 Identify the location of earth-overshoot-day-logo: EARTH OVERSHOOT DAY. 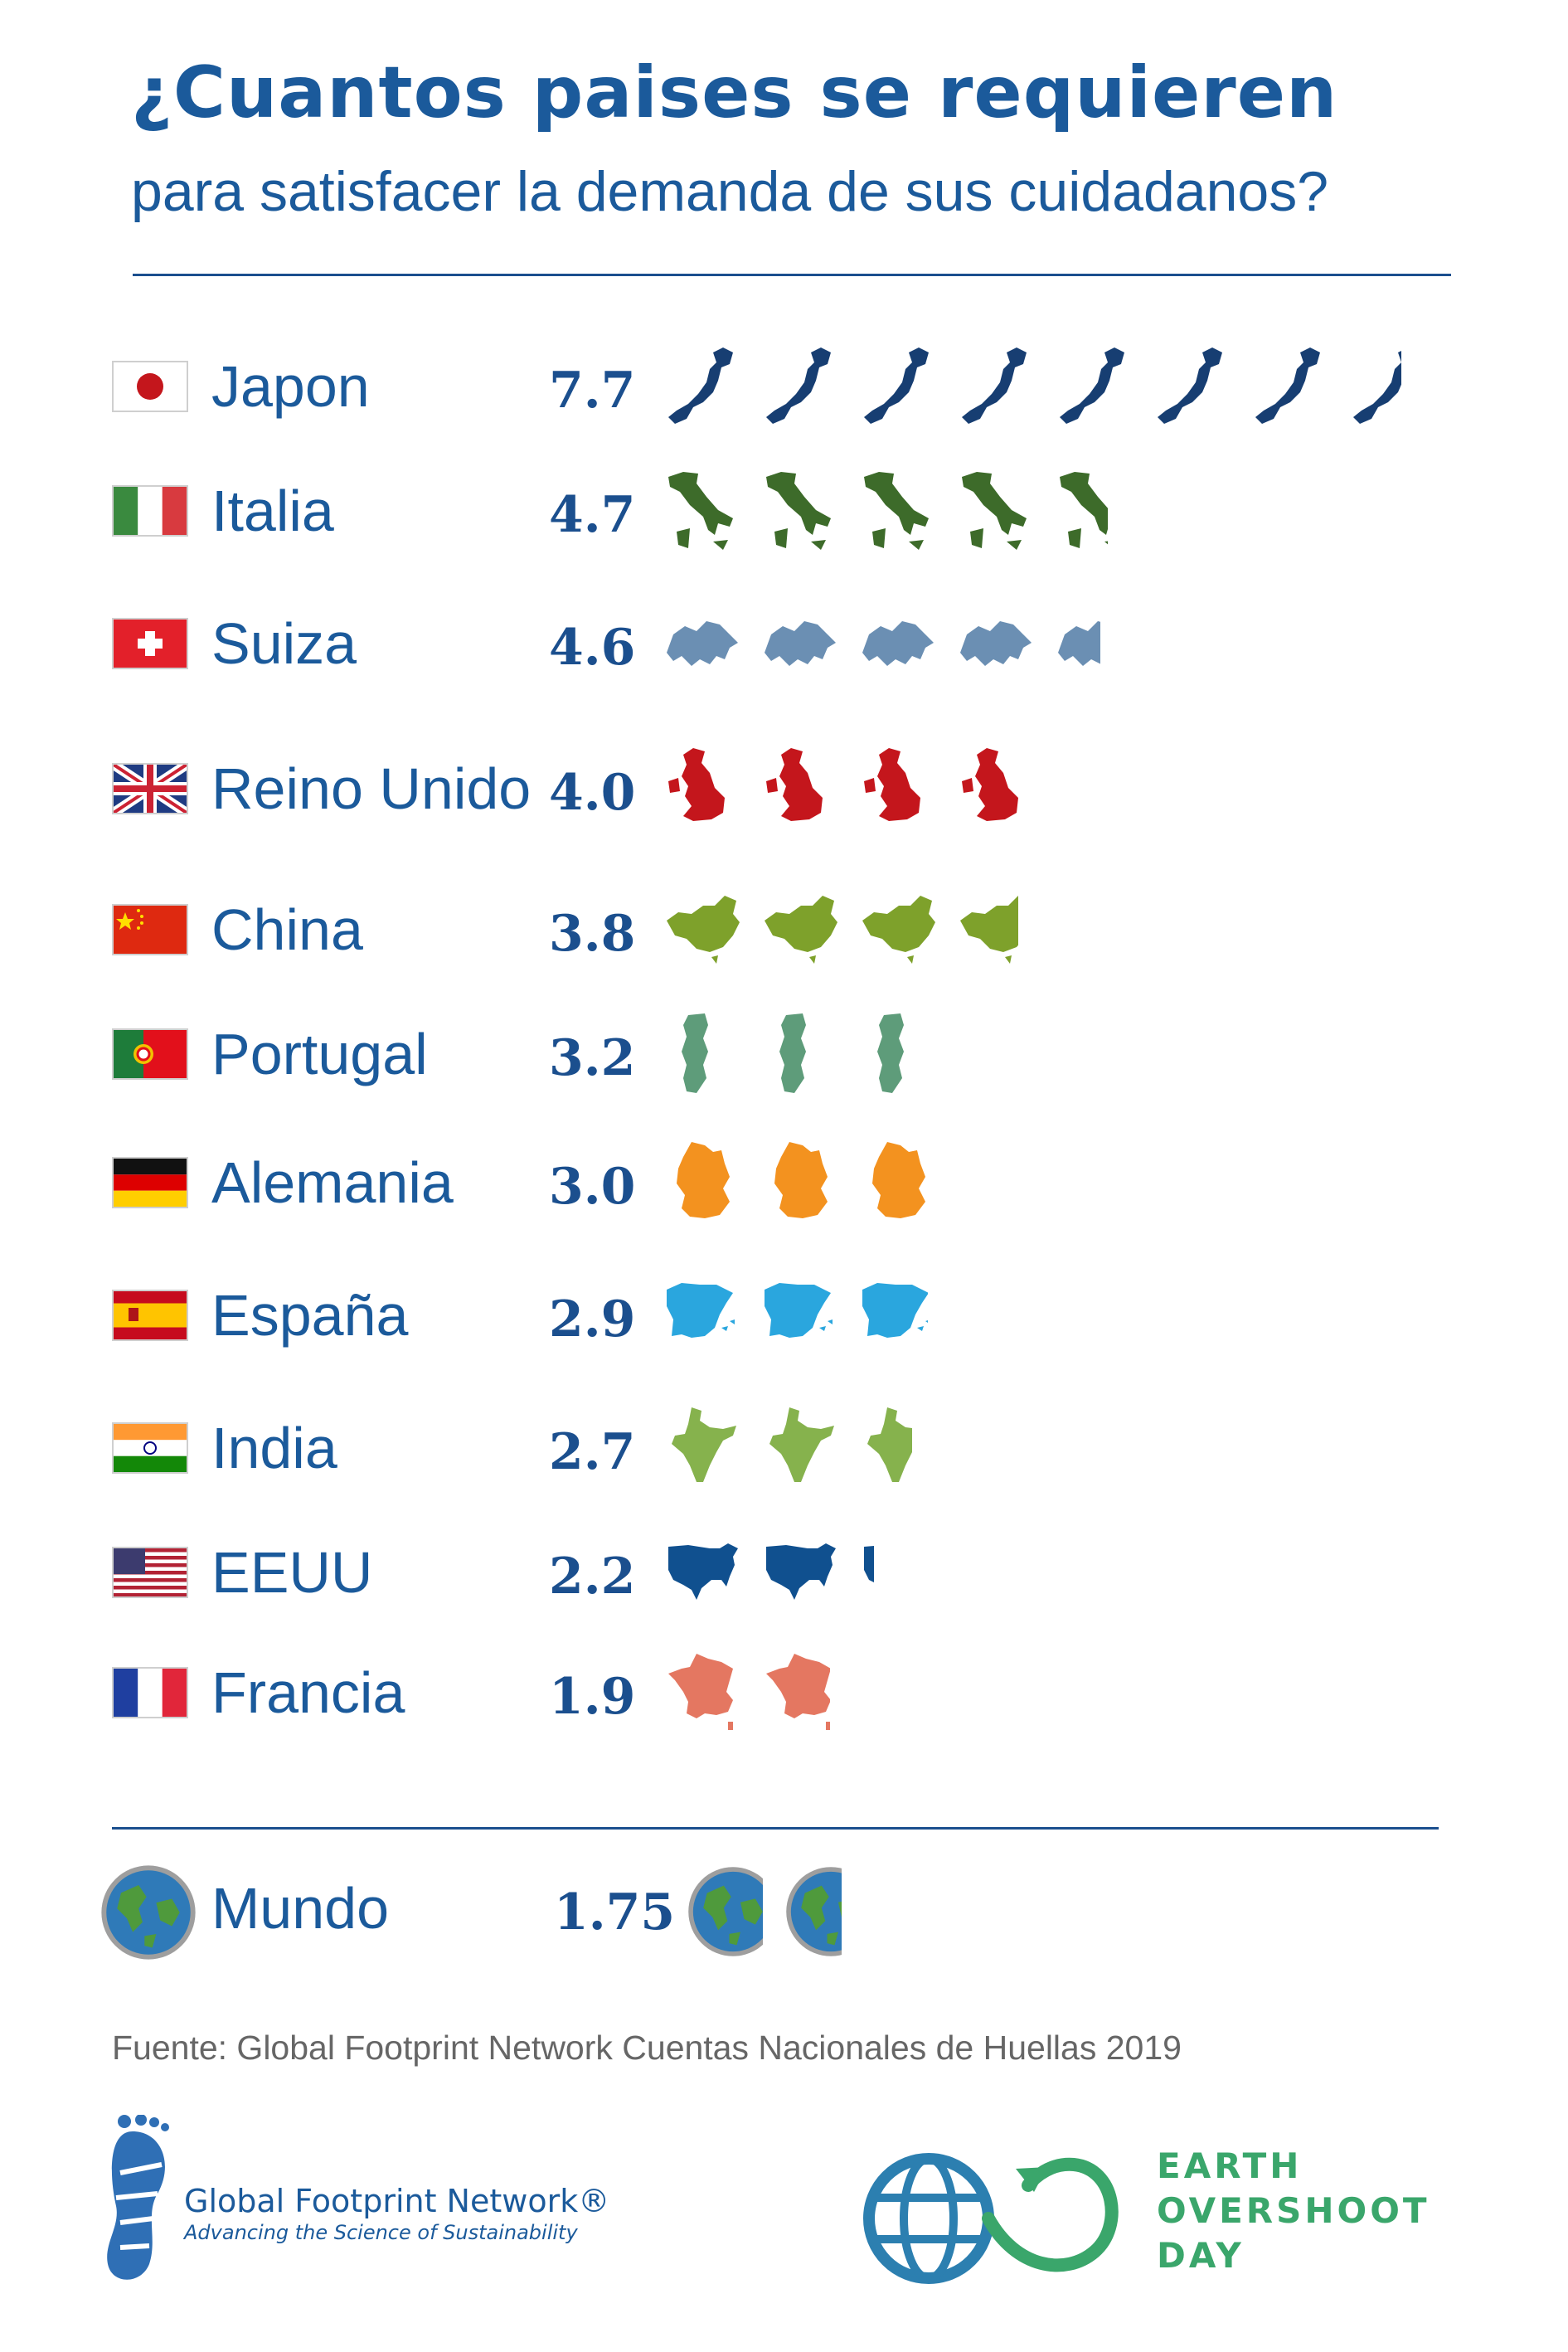
(1156, 2219).